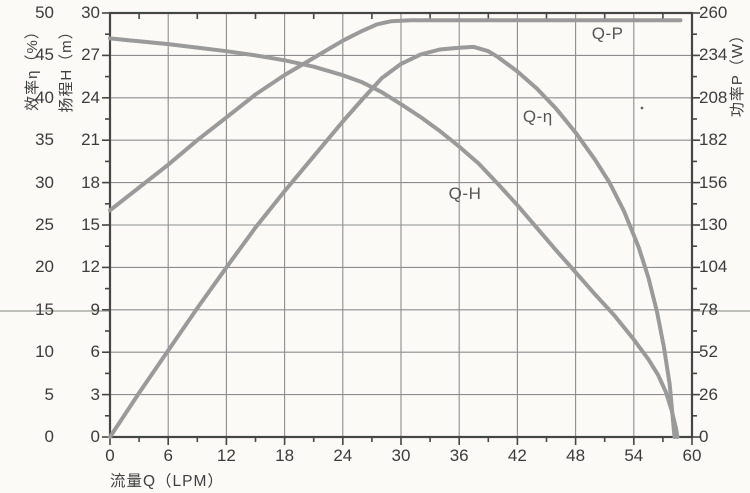 The width and height of the screenshot is (750, 493). Describe the element at coordinates (90, 55) in the screenshot. I see `head-axis-tick-label: 27` at that location.